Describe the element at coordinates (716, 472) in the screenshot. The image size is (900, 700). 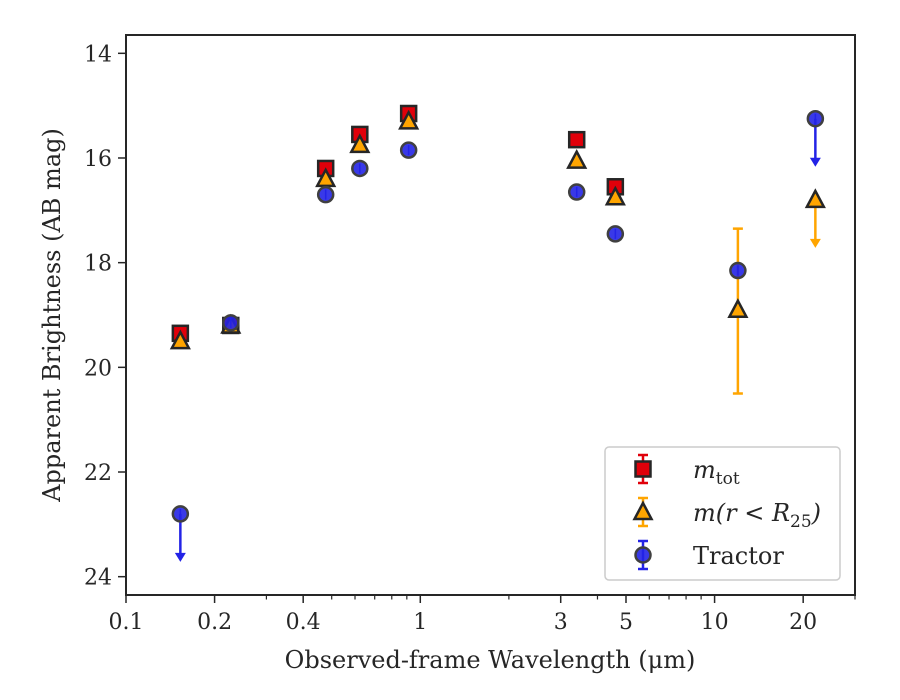
I see `legend-label: mtot` at that location.